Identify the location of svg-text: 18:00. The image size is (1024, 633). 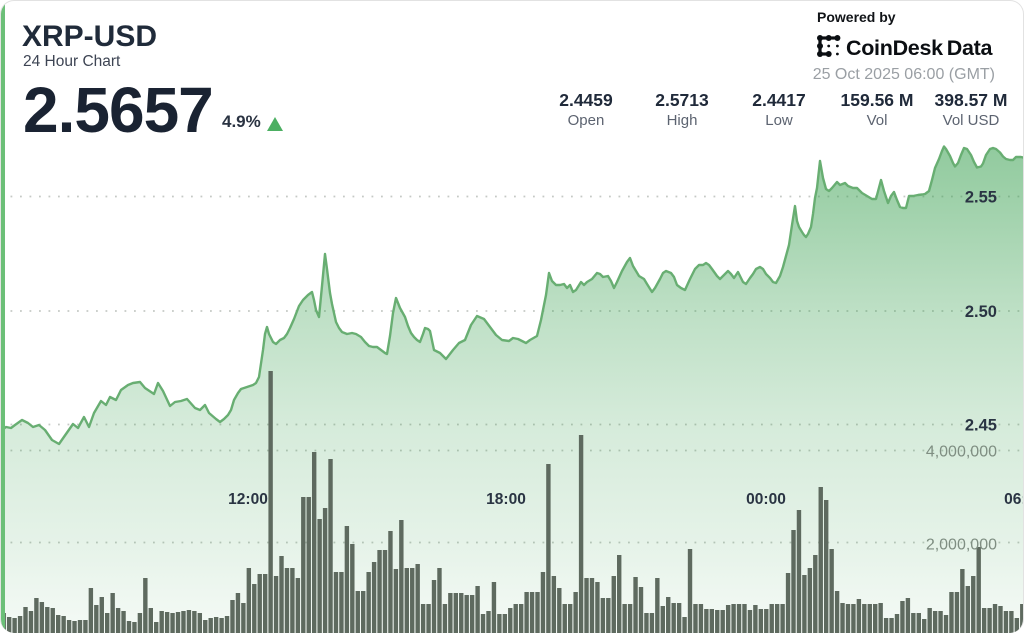
(506, 499).